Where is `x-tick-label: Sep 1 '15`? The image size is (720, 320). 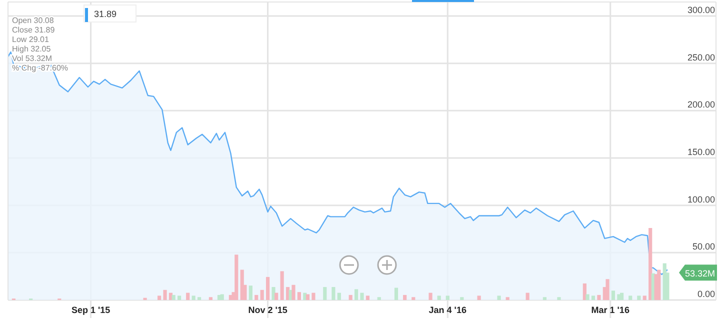
x-tick-label: Sep 1 '15 is located at coordinates (90, 310).